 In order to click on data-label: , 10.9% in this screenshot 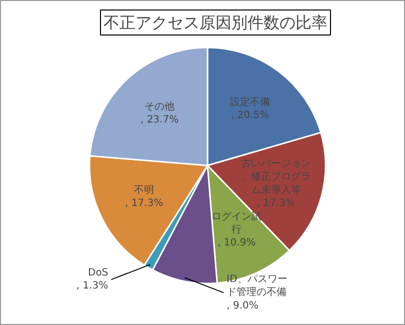, I will do `click(237, 243)`.